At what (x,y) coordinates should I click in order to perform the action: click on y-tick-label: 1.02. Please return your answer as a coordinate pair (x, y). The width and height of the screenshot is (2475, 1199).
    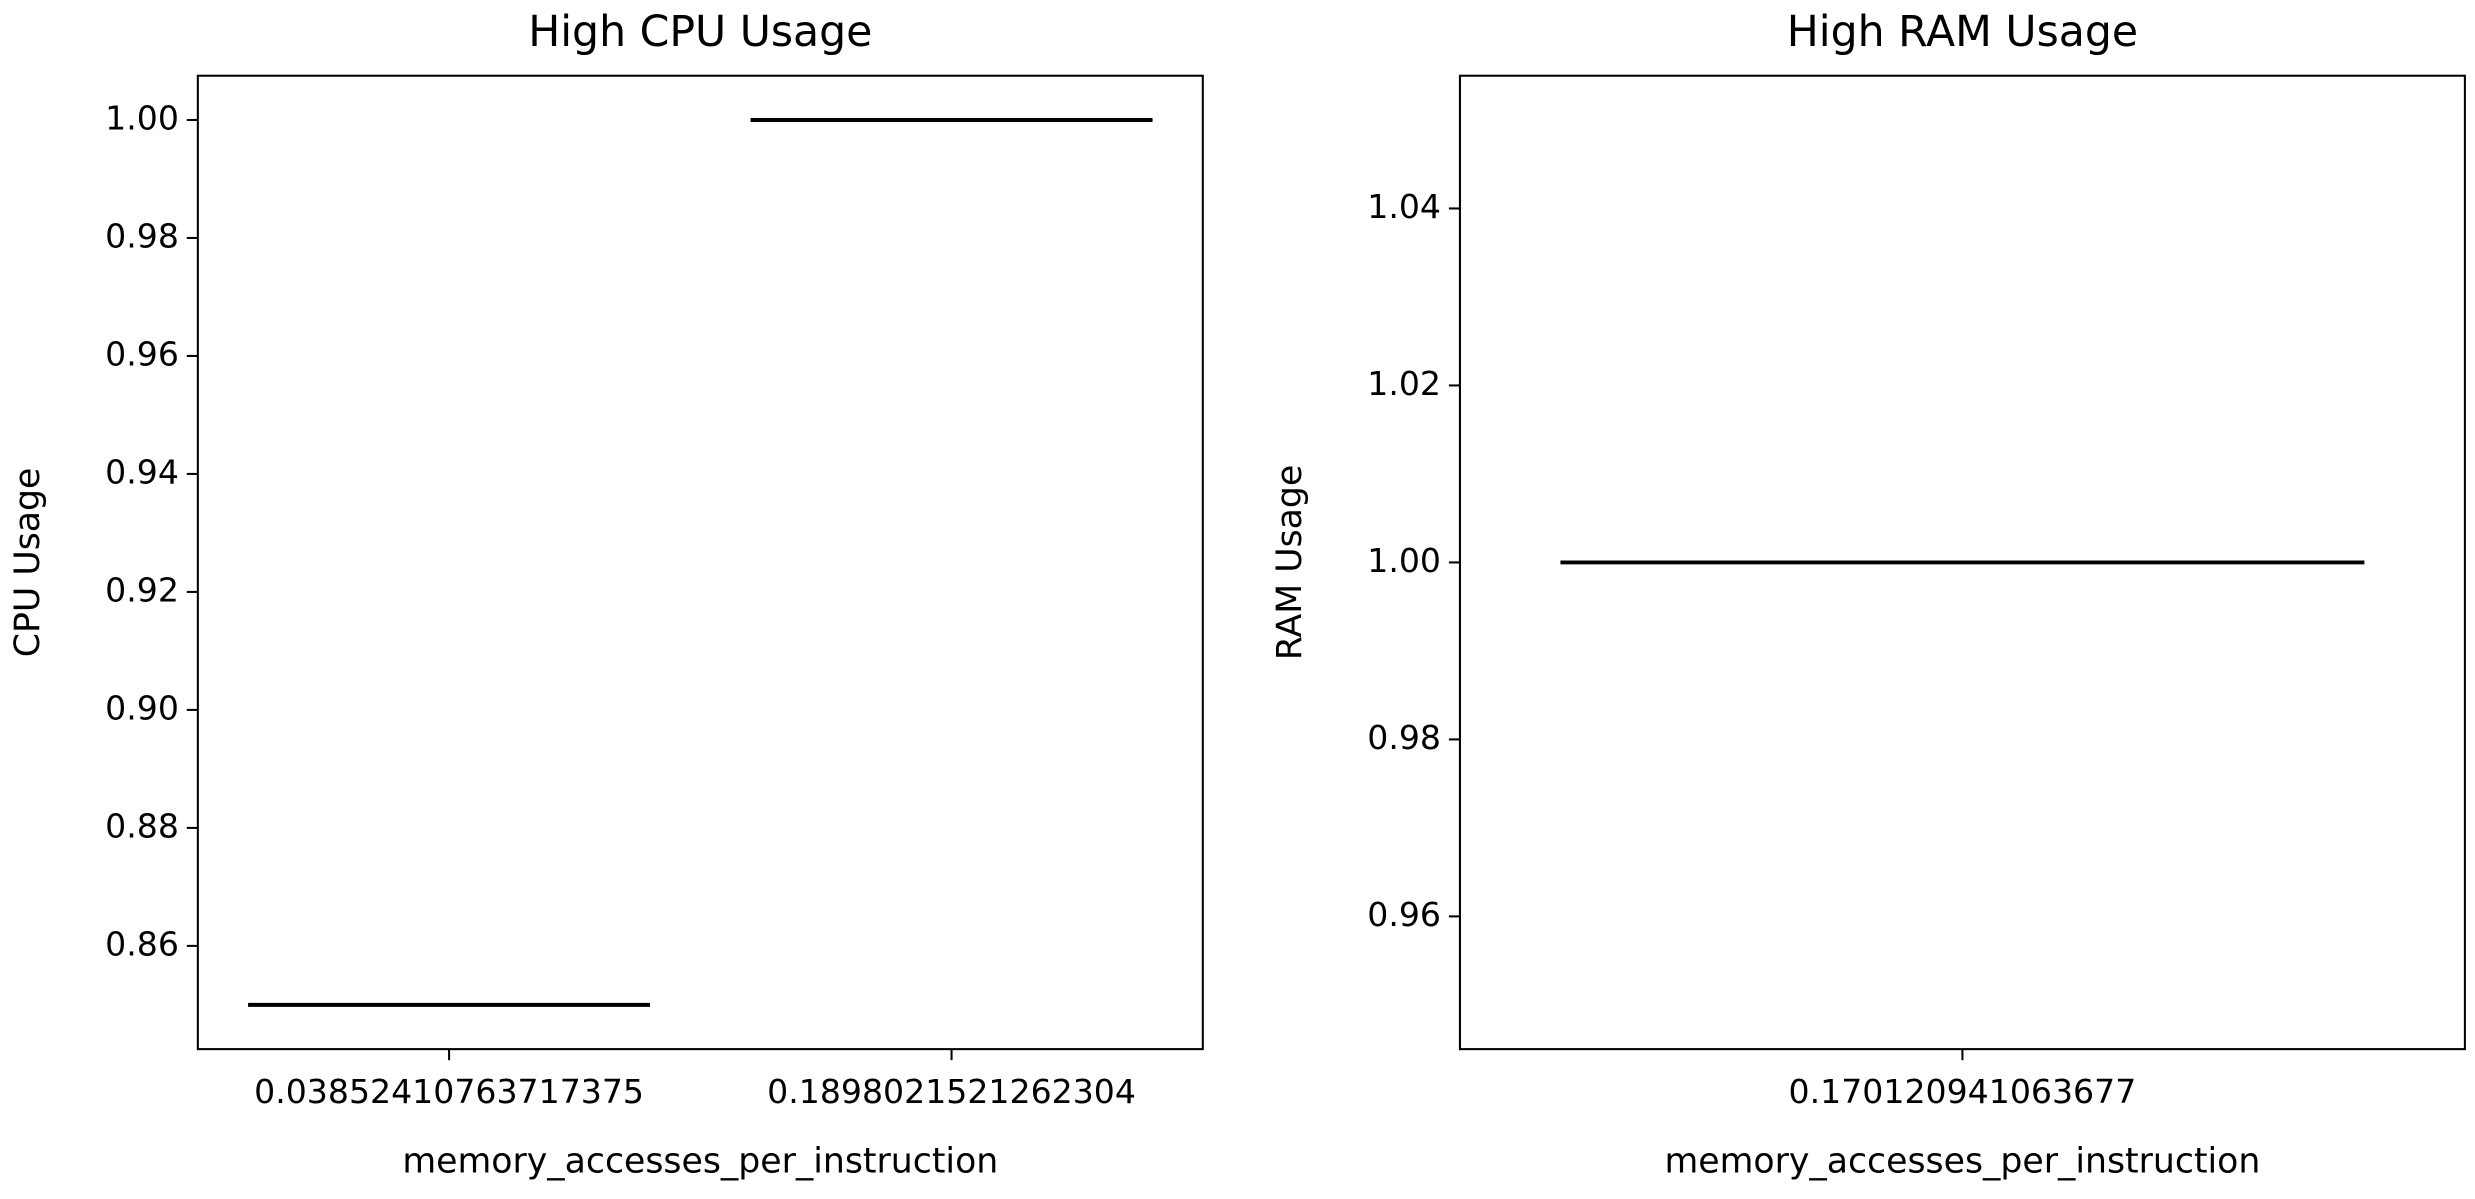
    Looking at the image, I should click on (1404, 383).